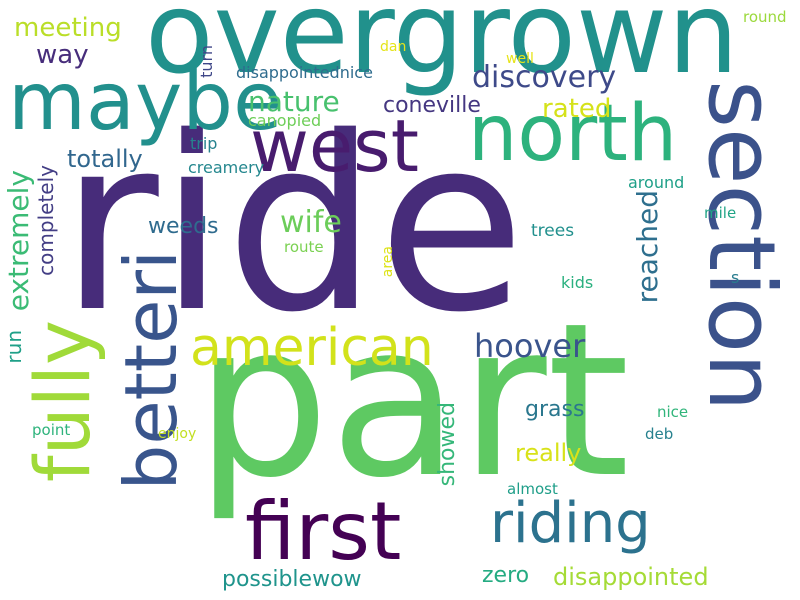  What do you see at coordinates (304, 72) in the screenshot?
I see `word-disappointednice: disappointednice` at bounding box center [304, 72].